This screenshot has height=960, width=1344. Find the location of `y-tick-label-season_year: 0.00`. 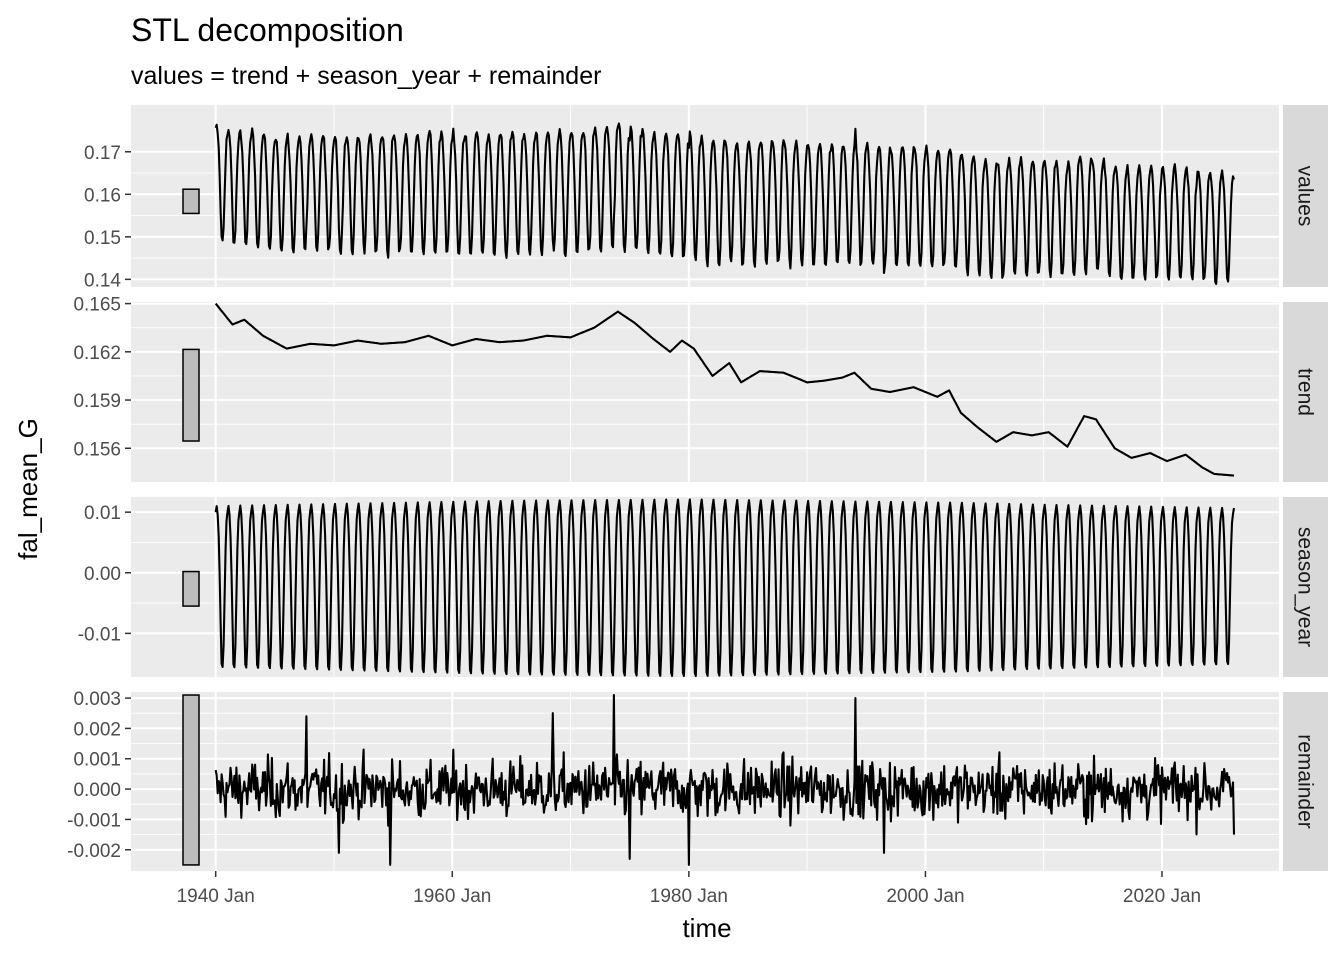

y-tick-label-season_year: 0.00 is located at coordinates (102, 574).